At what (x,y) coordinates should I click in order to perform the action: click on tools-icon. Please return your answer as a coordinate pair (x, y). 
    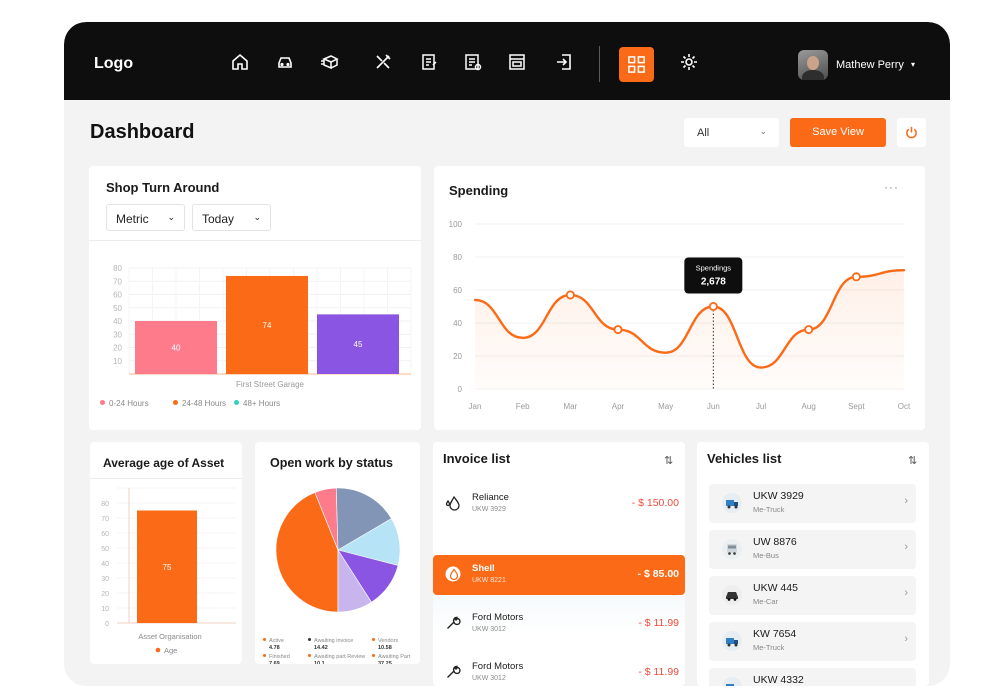
    Looking at the image, I should click on (383, 62).